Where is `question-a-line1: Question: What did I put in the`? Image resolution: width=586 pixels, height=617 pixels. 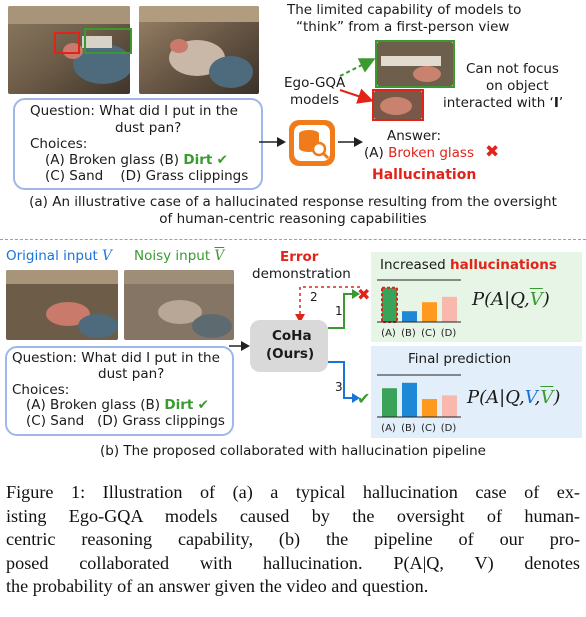
question-a-line1: Question: What did I put in the is located at coordinates (134, 111).